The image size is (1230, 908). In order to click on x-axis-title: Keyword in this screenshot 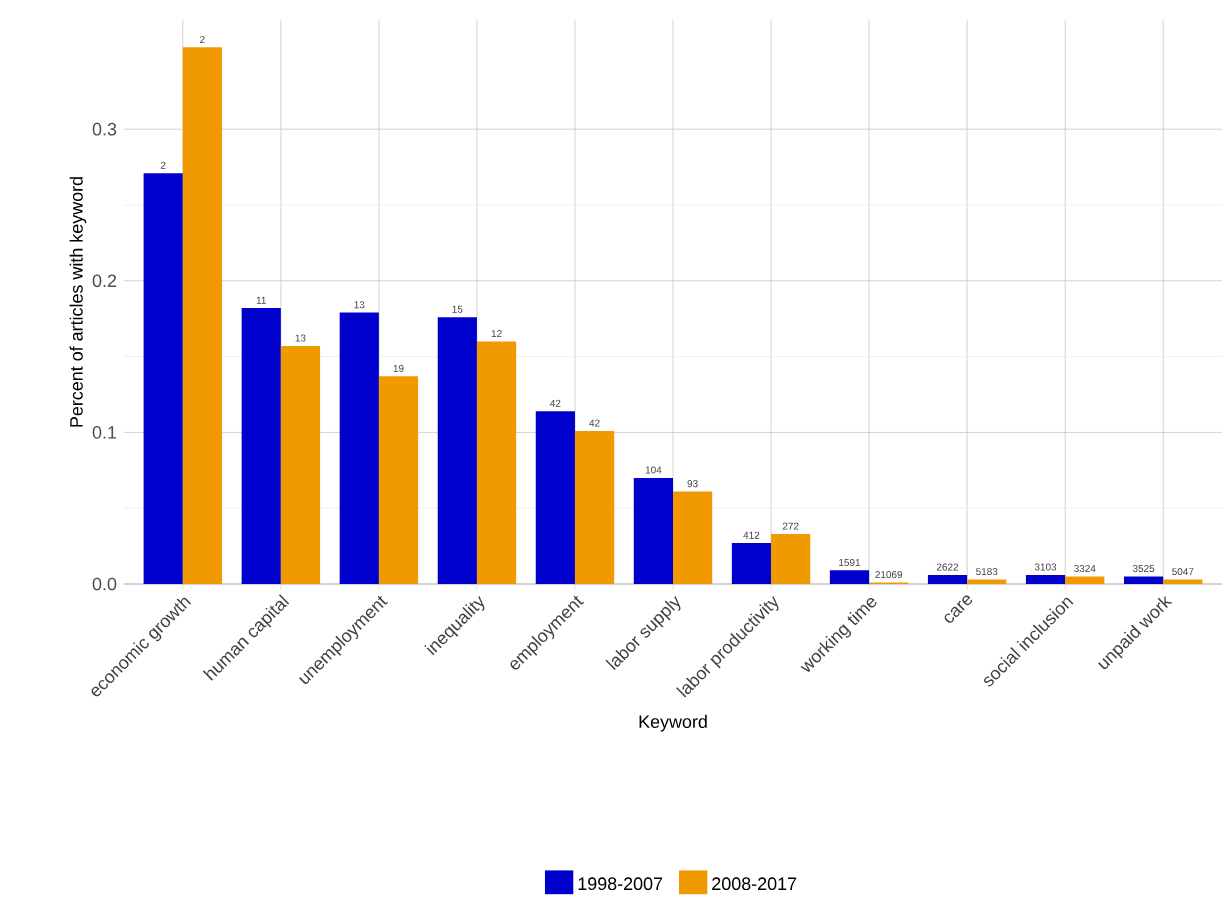, I will do `click(673, 723)`.